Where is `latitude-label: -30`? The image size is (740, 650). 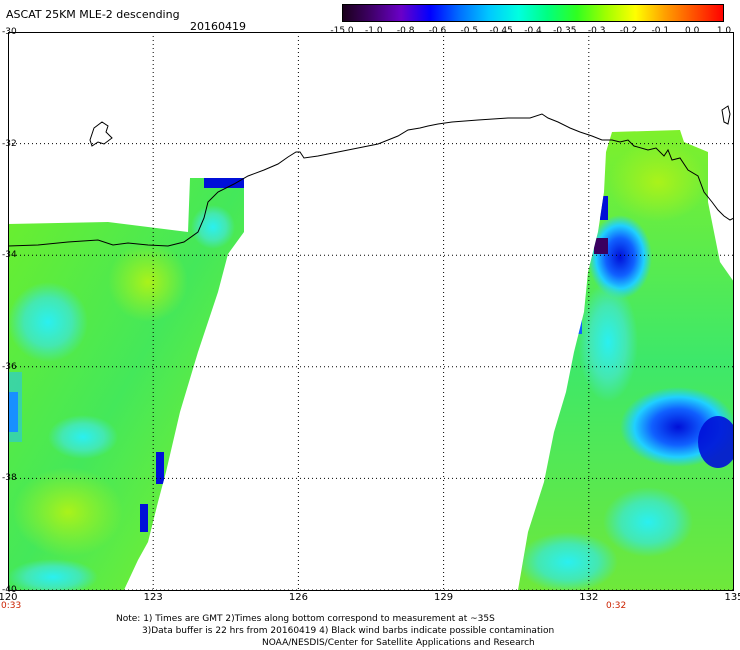 latitude-label: -30 is located at coordinates (9, 32).